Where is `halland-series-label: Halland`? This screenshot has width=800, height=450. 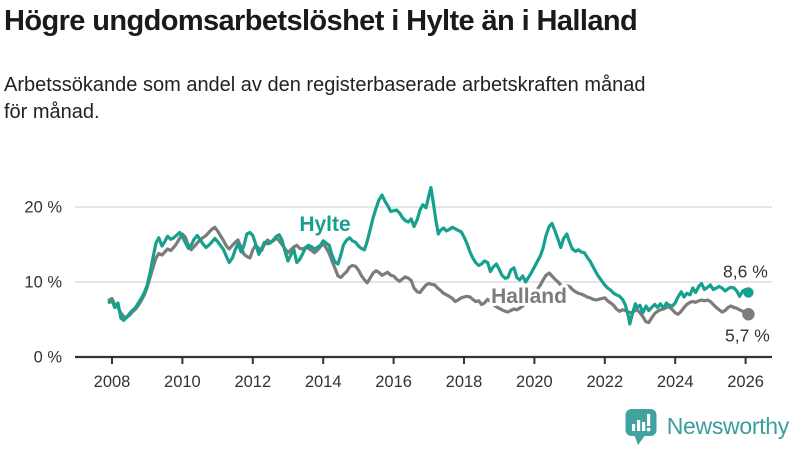
halland-series-label: Halland is located at coordinates (529, 296).